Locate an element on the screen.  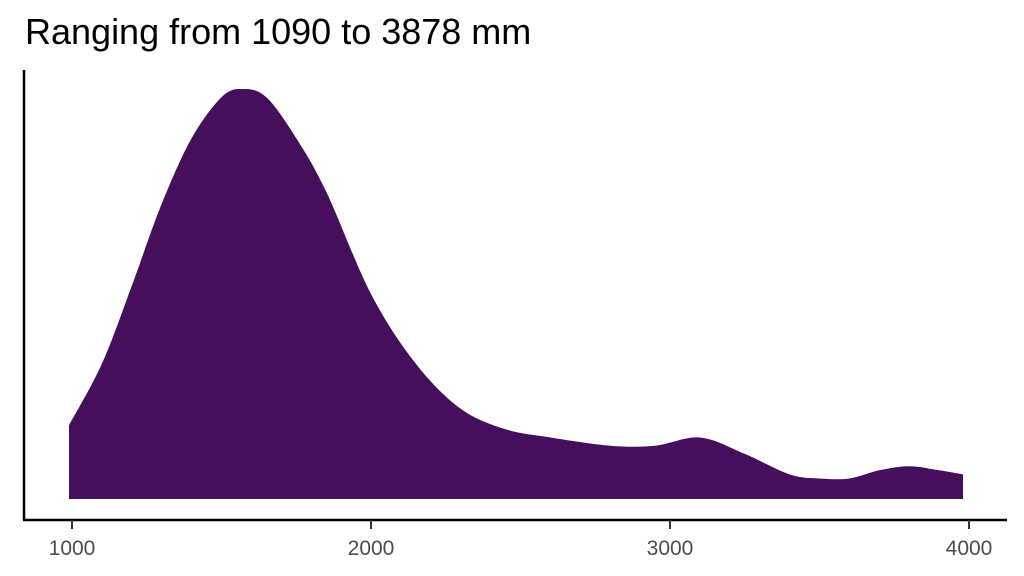
x-axis-ticks: 1000 2000 3000 4000 is located at coordinates (521, 540).